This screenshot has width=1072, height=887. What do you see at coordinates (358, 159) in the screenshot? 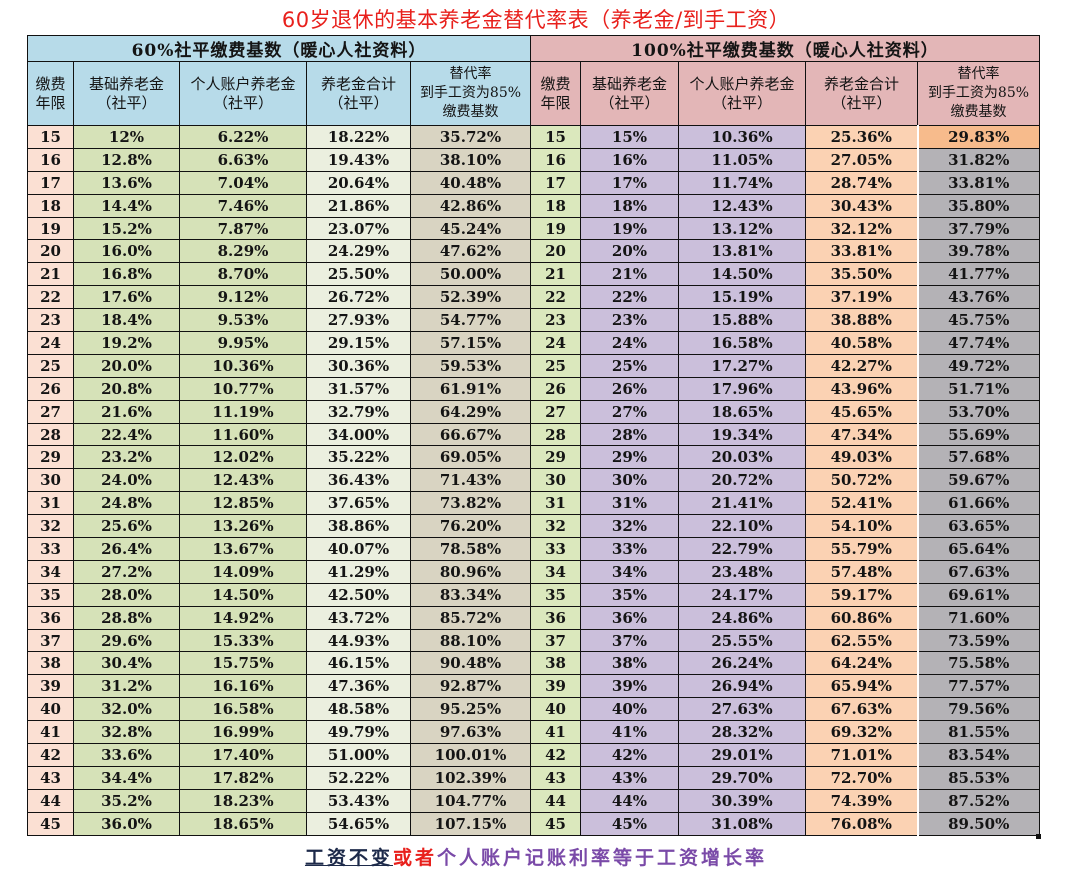
I see `cell-total-left: 19.43%` at bounding box center [358, 159].